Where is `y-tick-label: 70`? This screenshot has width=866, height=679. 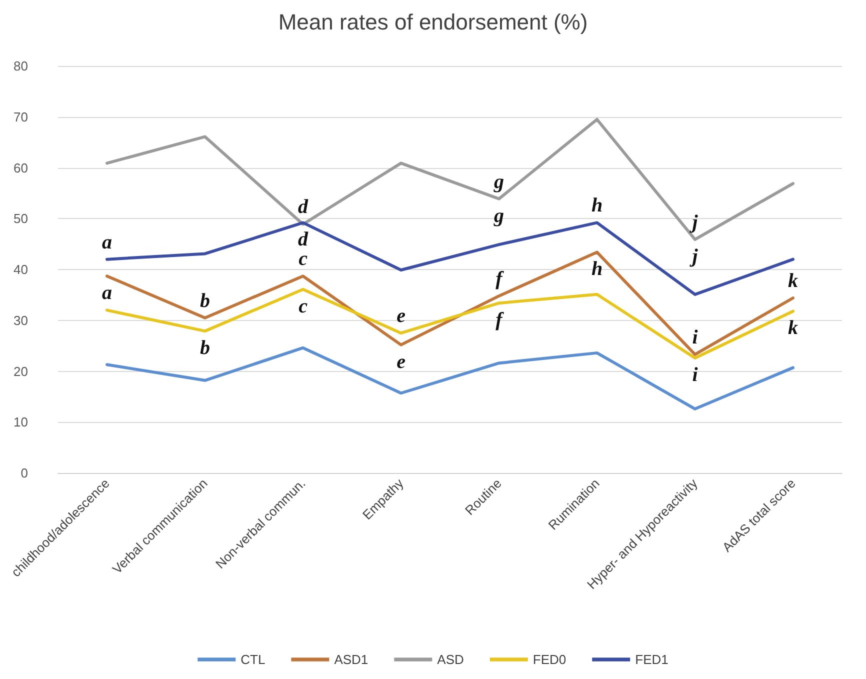
y-tick-label: 70 is located at coordinates (21, 116).